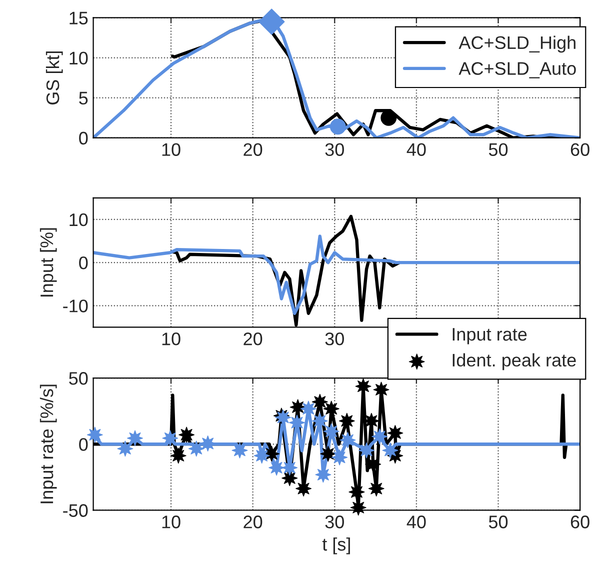  Describe the element at coordinates (78, 378) in the screenshot. I see `y-tick-label: 50` at that location.